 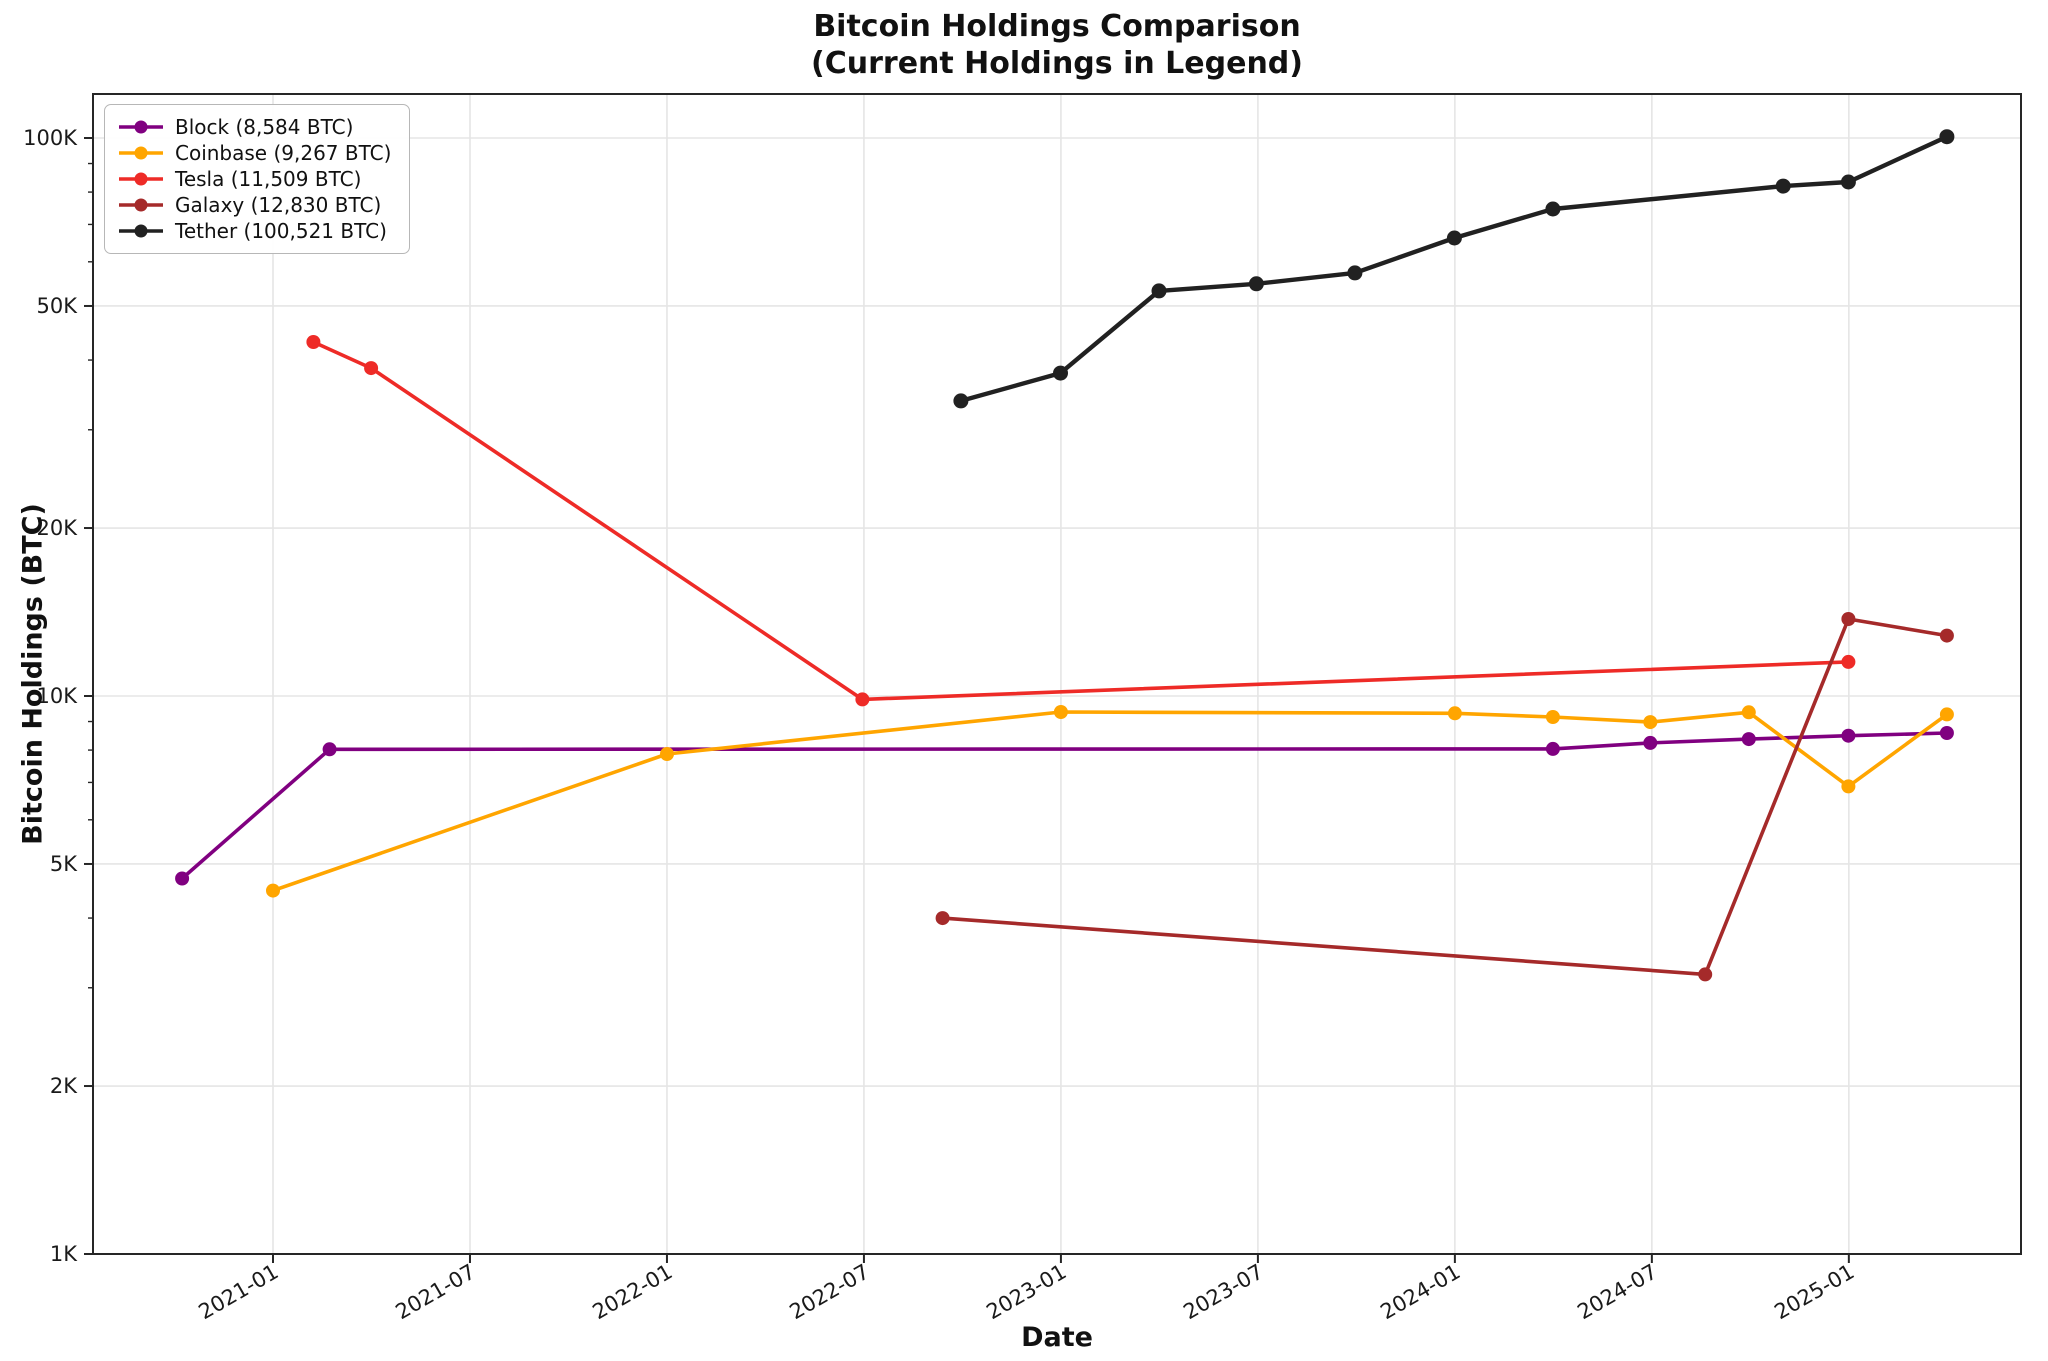 I want to click on legend-label: Coinbase (9,267 BTC), so click(x=283, y=153).